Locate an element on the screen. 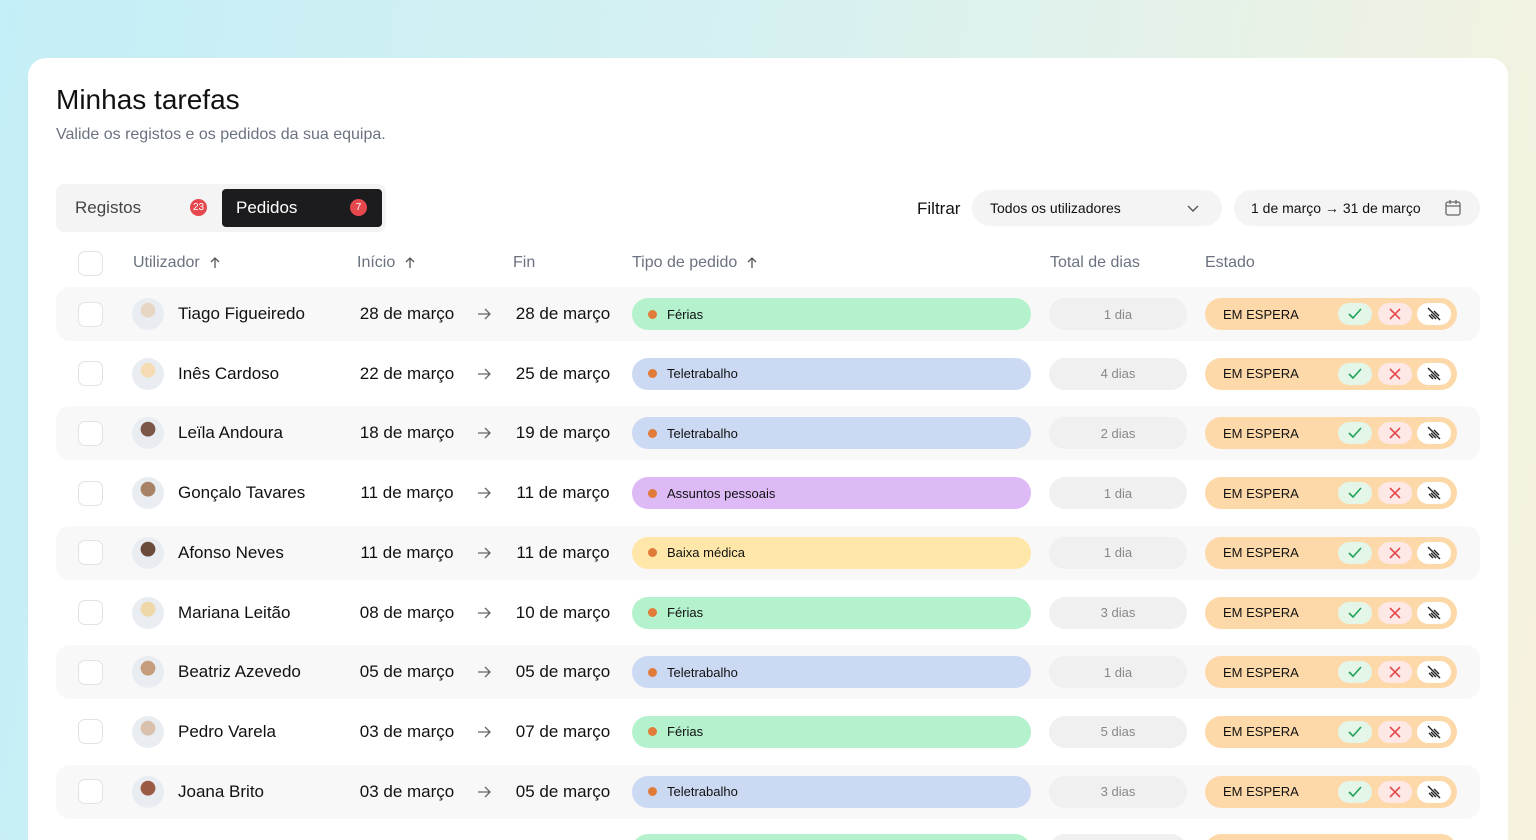 The width and height of the screenshot is (1536, 840). user-cell: Inês Cardoso is located at coordinates (205, 374).